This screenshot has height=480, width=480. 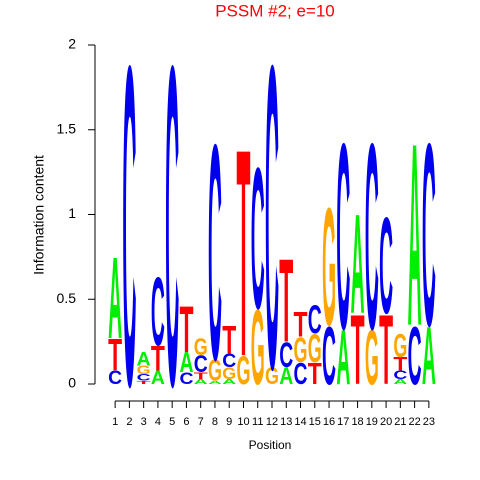 What do you see at coordinates (429, 422) in the screenshot?
I see `x-tick-label: 23` at bounding box center [429, 422].